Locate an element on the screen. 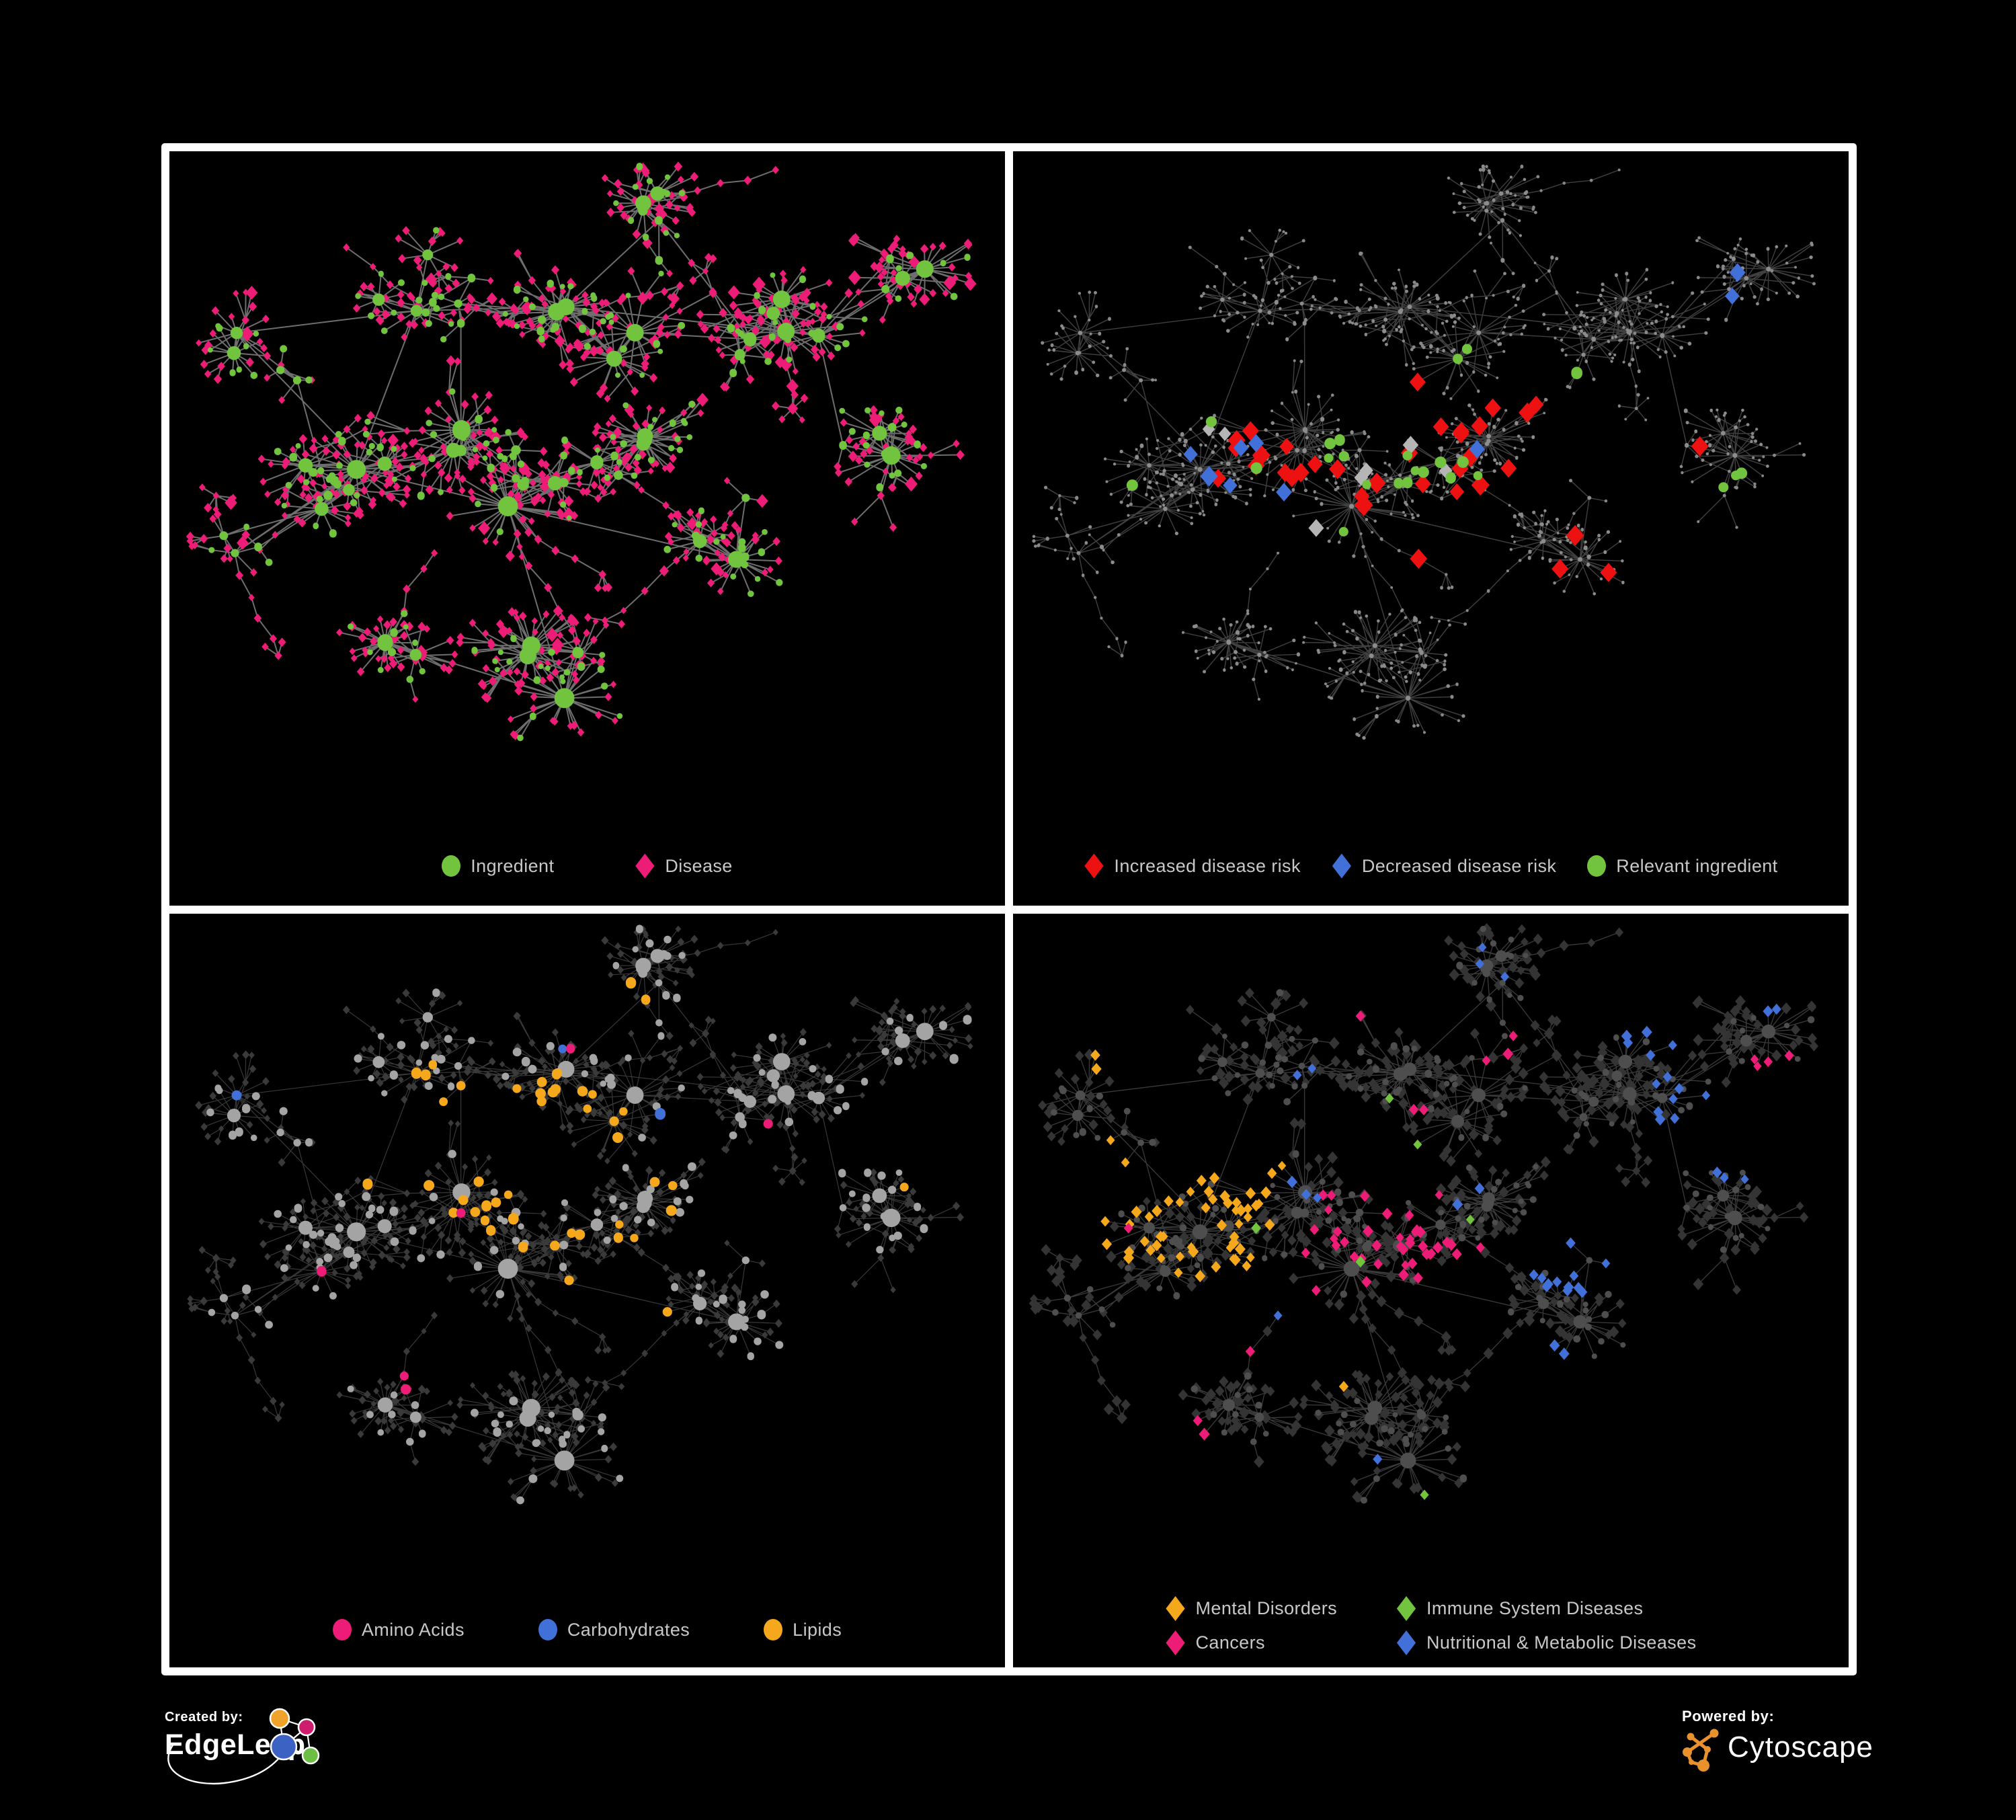  legend-item-amino-acids: Amino Acids is located at coordinates (398, 1629).